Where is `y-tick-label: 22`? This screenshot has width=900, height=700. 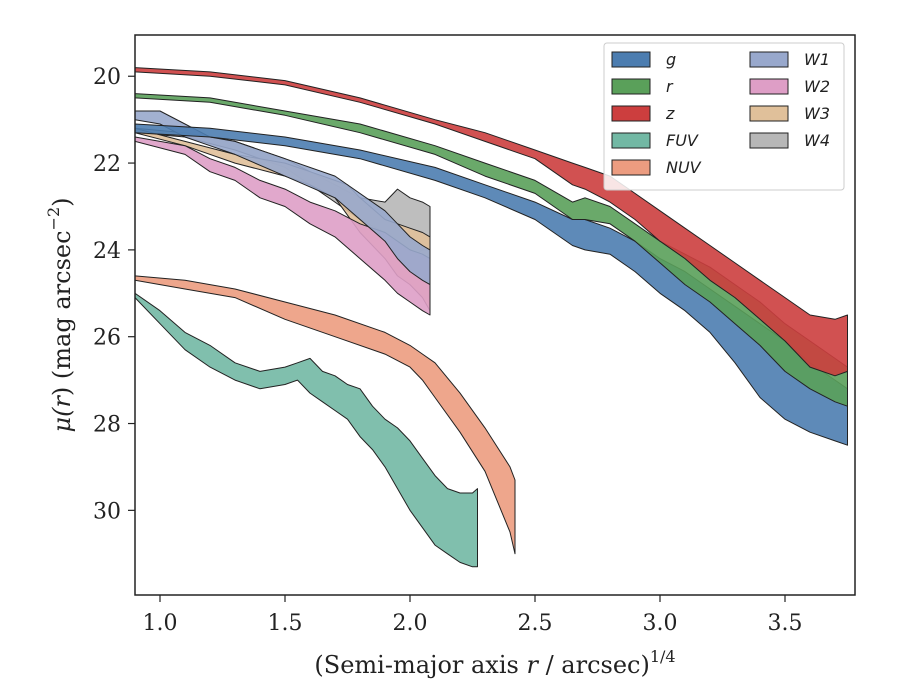
y-tick-label: 22 is located at coordinates (107, 164).